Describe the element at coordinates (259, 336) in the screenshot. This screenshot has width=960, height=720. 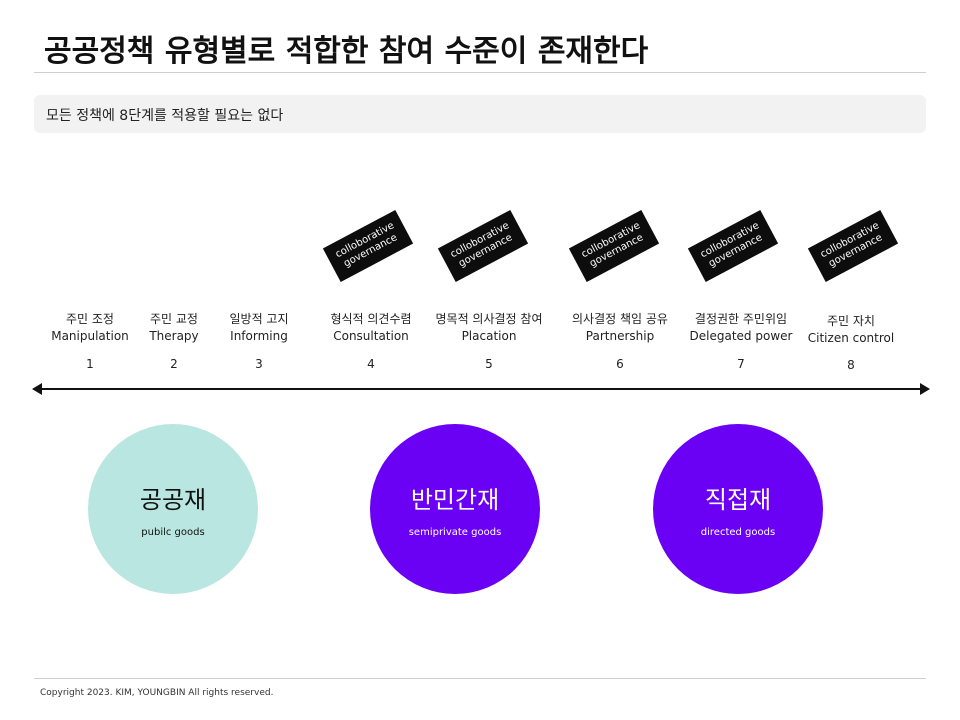
I see `step-label-en: Informing` at that location.